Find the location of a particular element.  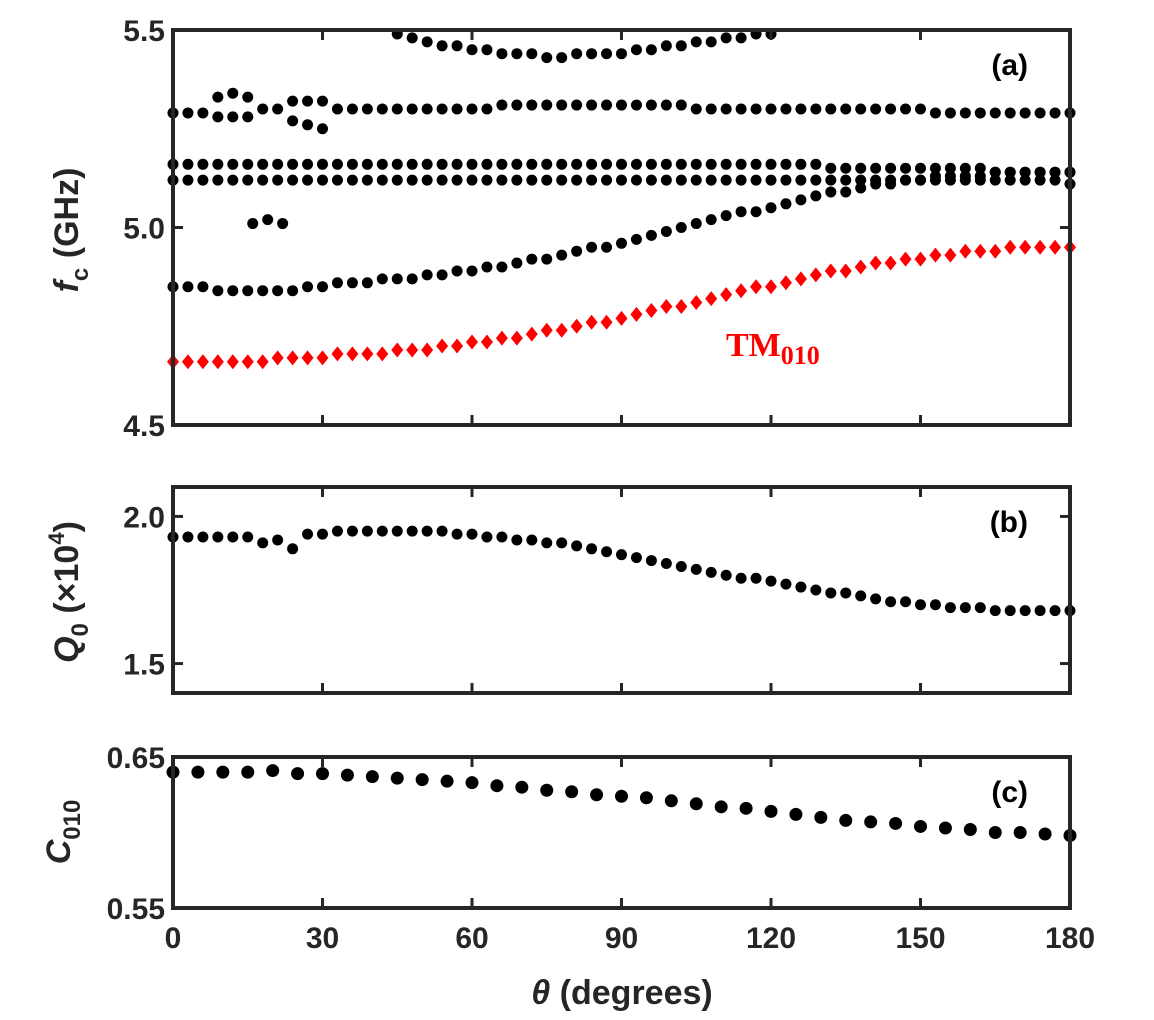

data-point-mode-band-5.01-isolated is located at coordinates (253, 224).